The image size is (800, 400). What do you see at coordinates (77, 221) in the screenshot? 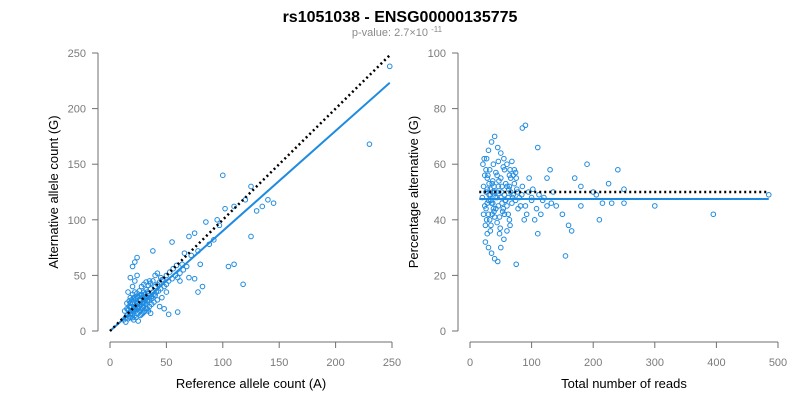
I see `y-tick-label: 100` at bounding box center [77, 221].